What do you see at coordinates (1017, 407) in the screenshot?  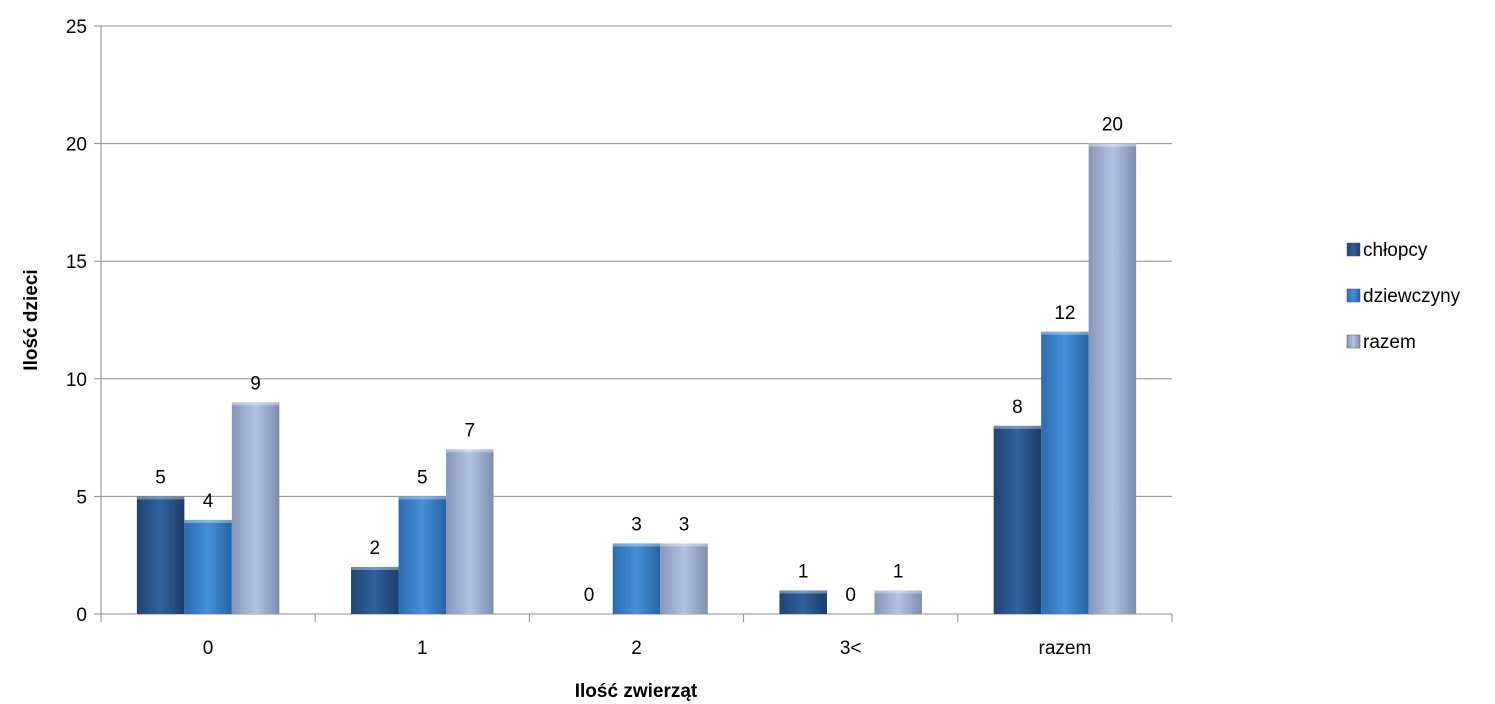 I see `data-label: 8` at bounding box center [1017, 407].